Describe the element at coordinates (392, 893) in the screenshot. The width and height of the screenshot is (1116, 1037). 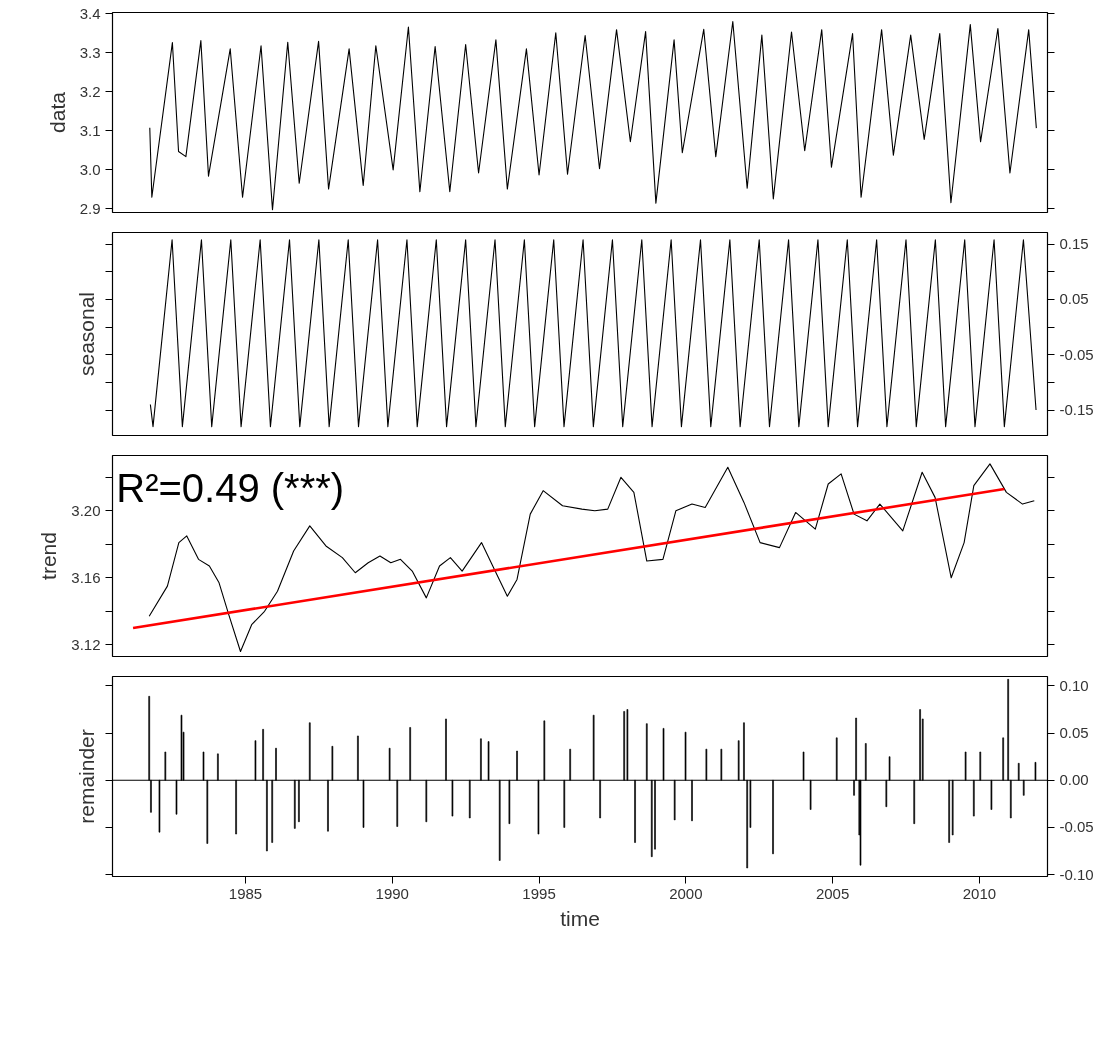
I see `x-tick-label: 1990` at that location.